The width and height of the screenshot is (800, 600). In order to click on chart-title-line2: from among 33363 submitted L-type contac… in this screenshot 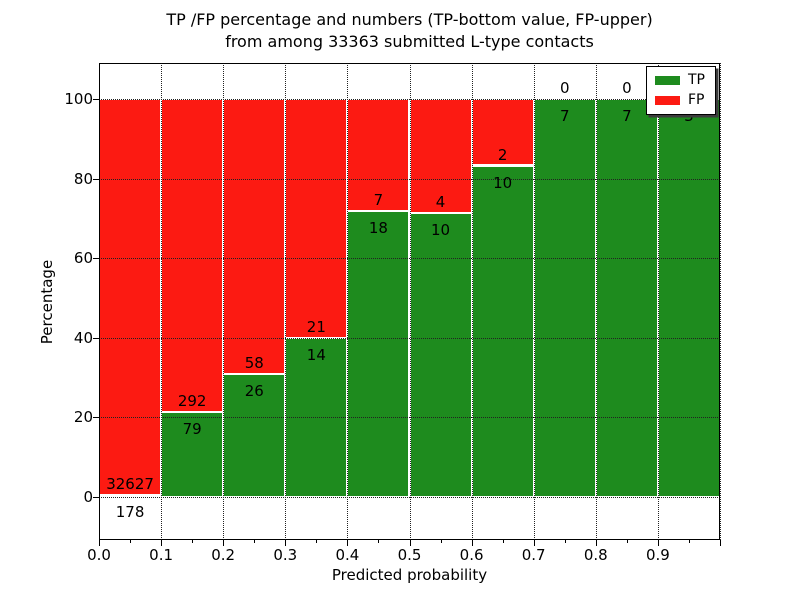, I will do `click(409, 41)`.